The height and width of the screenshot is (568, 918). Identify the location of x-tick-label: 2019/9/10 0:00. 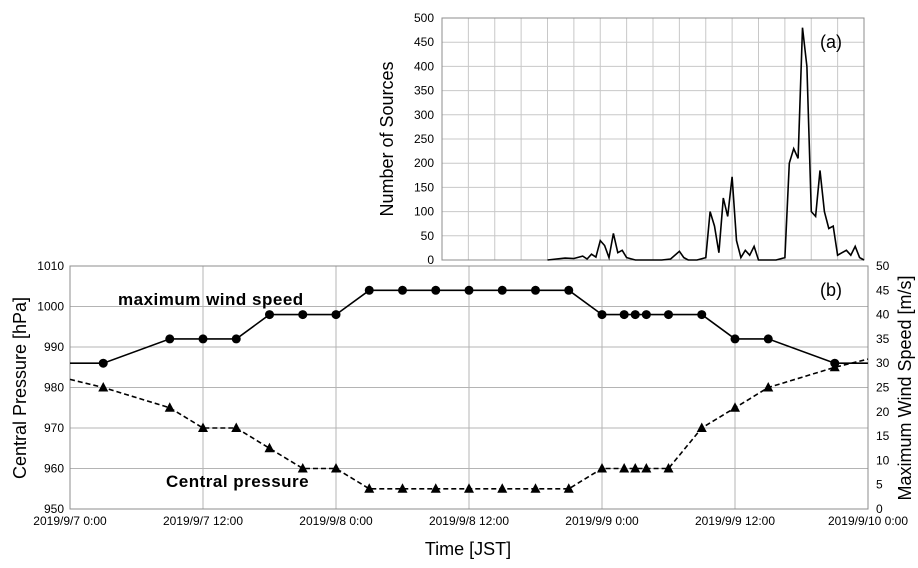
(868, 521).